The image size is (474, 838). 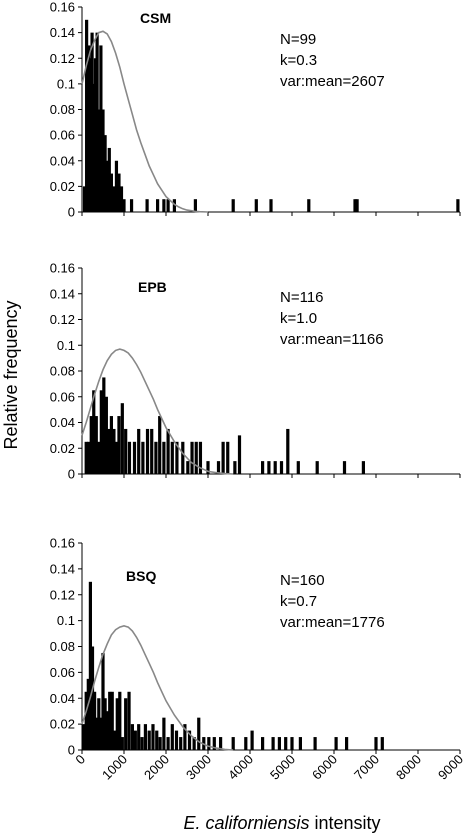 I want to click on x-tick-label: 9000, so click(x=450, y=767).